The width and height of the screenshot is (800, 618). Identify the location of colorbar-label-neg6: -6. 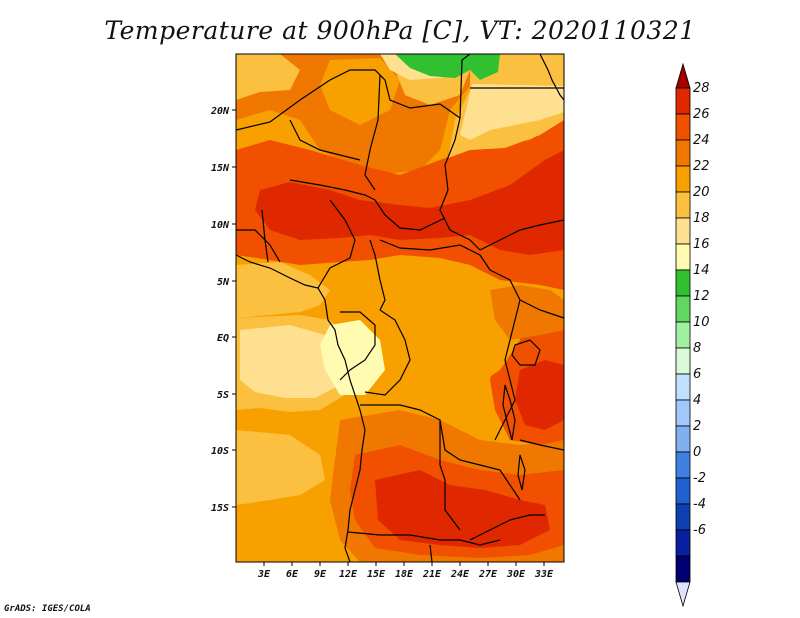
(699, 530).